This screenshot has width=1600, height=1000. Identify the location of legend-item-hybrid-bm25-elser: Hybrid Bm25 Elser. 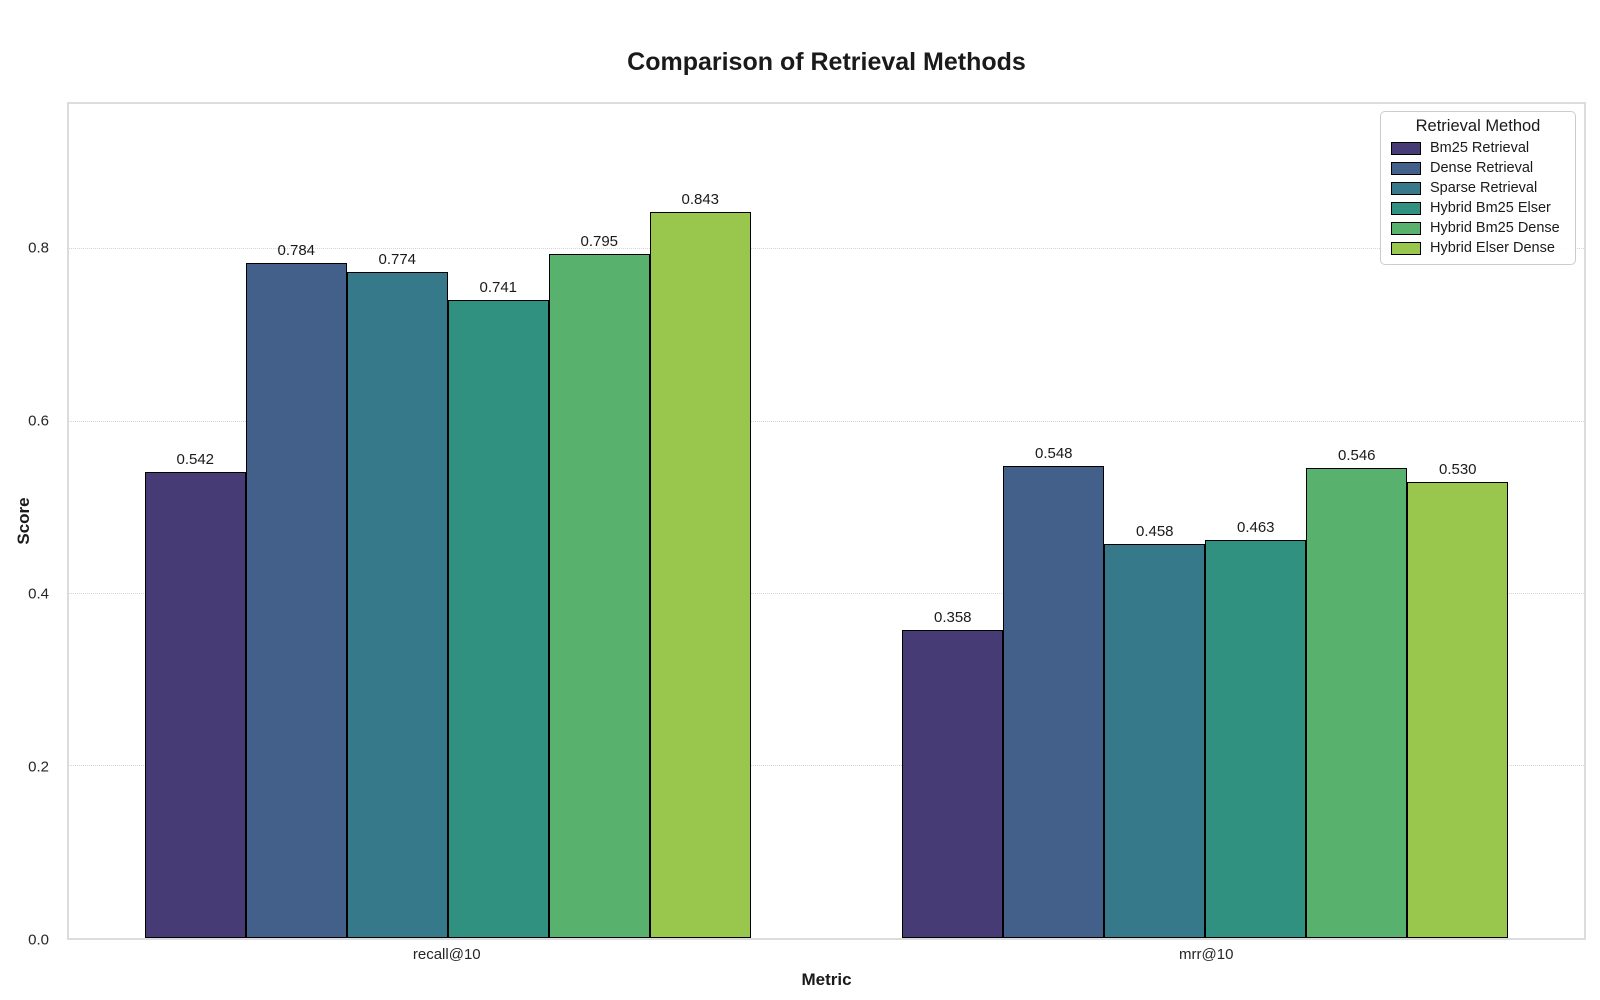
(1478, 208).